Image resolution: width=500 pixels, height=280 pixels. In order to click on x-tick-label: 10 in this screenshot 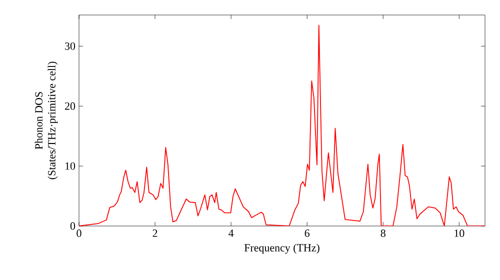, I will do `click(459, 233)`.